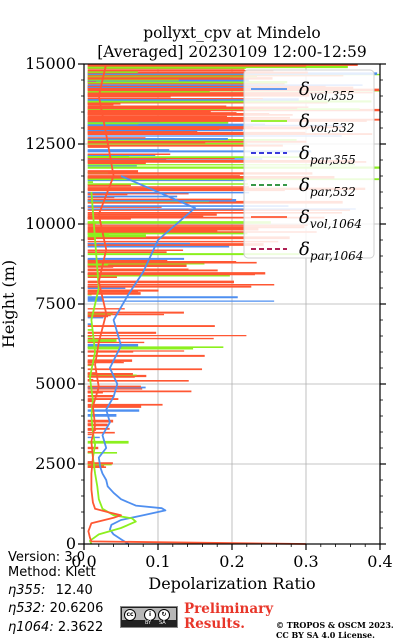 Image resolution: width=400 pixels, height=640 pixels. I want to click on x-tick-label: 0.2, so click(231, 561).